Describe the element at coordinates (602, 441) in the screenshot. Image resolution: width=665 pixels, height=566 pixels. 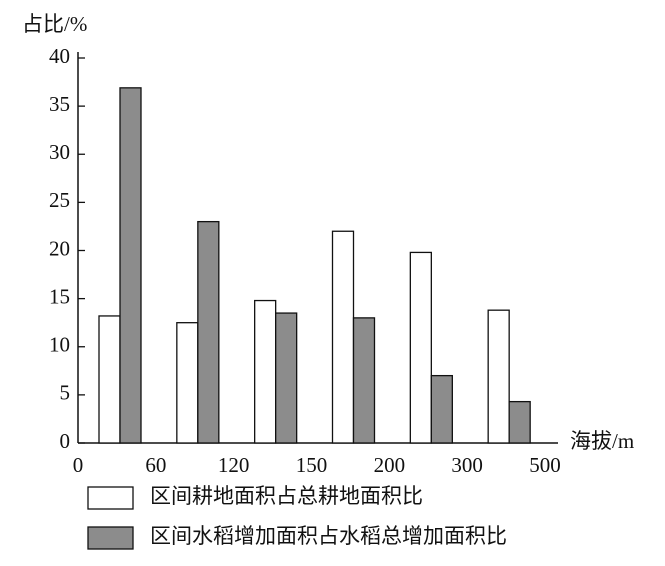
I see `x-axis-title: 海拔/m` at that location.